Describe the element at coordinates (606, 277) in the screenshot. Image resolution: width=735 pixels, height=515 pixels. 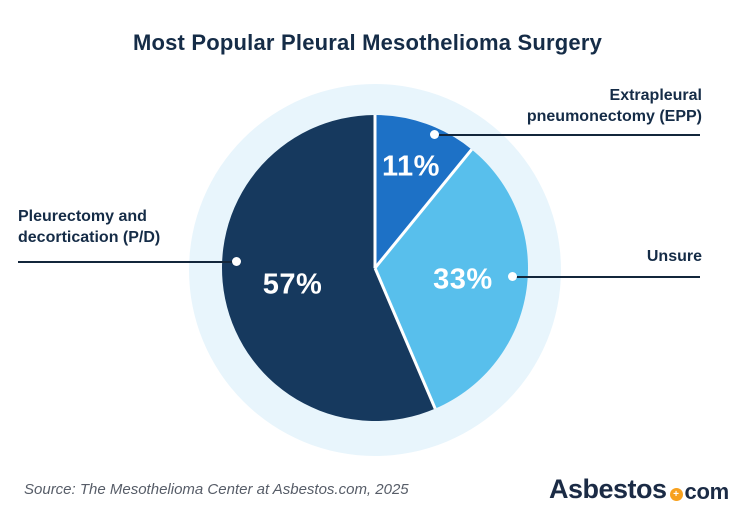
I see `leader-line-unsure` at that location.